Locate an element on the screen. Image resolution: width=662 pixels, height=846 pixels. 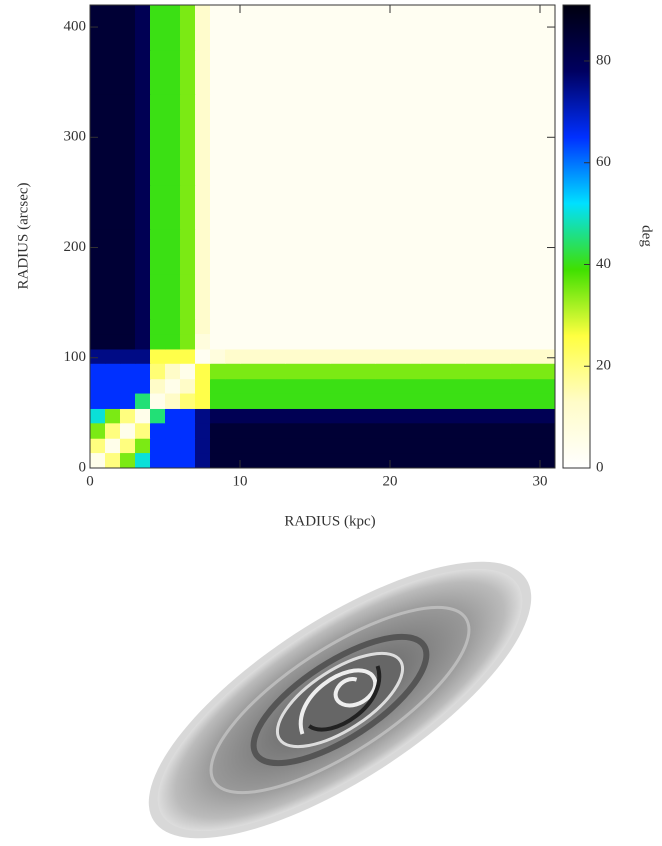
y-tick-label: 0 is located at coordinates (83, 467).